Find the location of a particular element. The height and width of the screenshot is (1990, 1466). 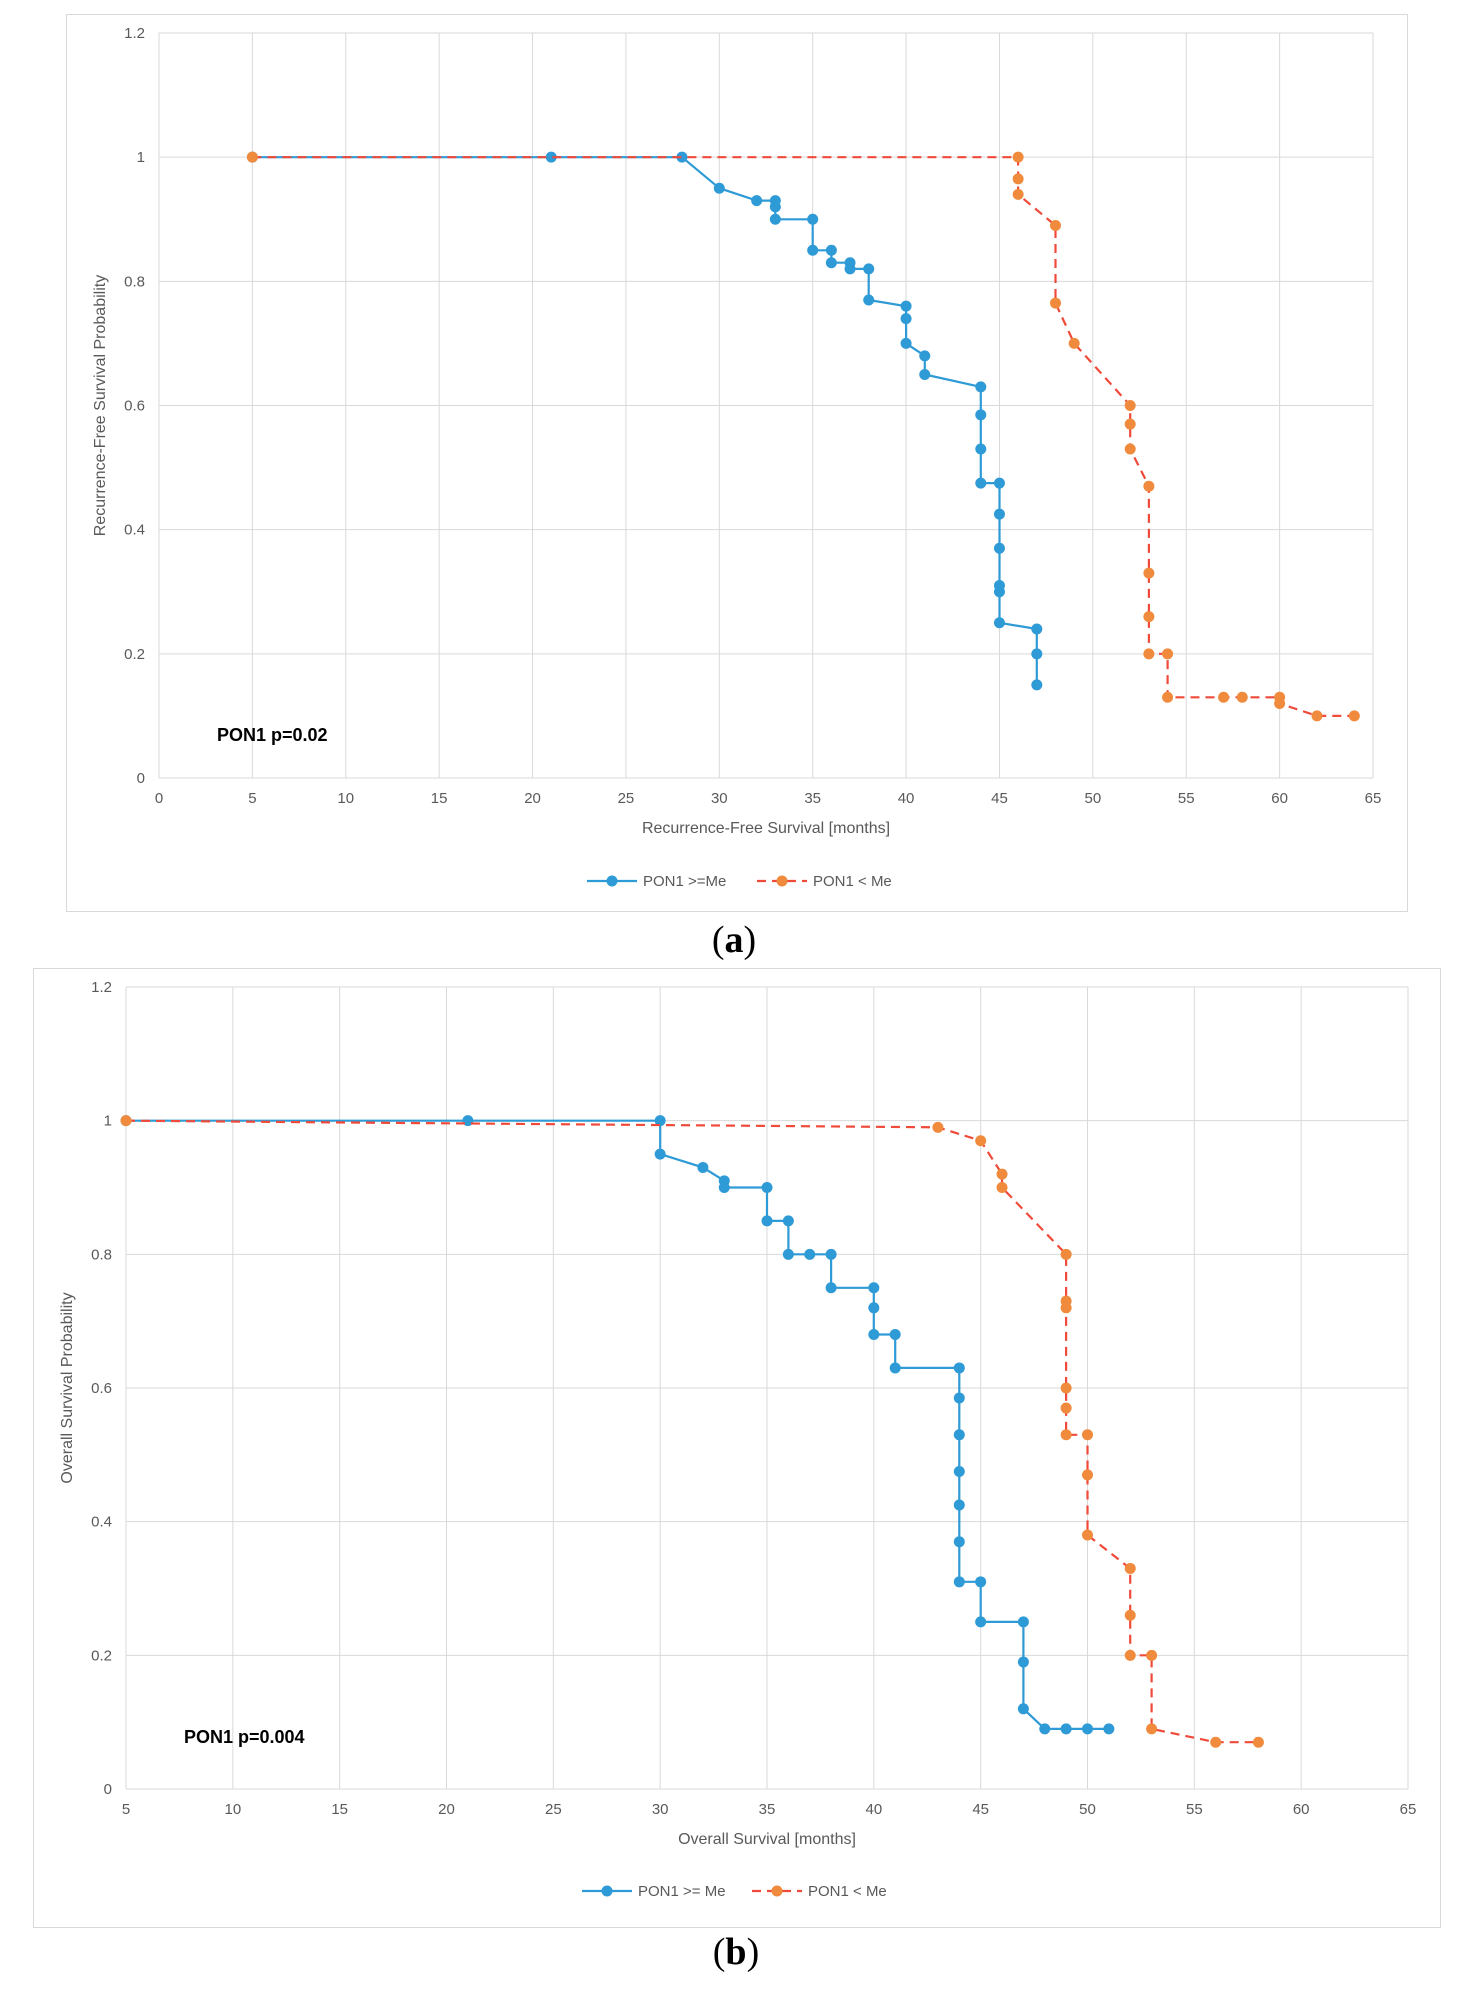

x-tick-label-a-3: 15 is located at coordinates (439, 798).